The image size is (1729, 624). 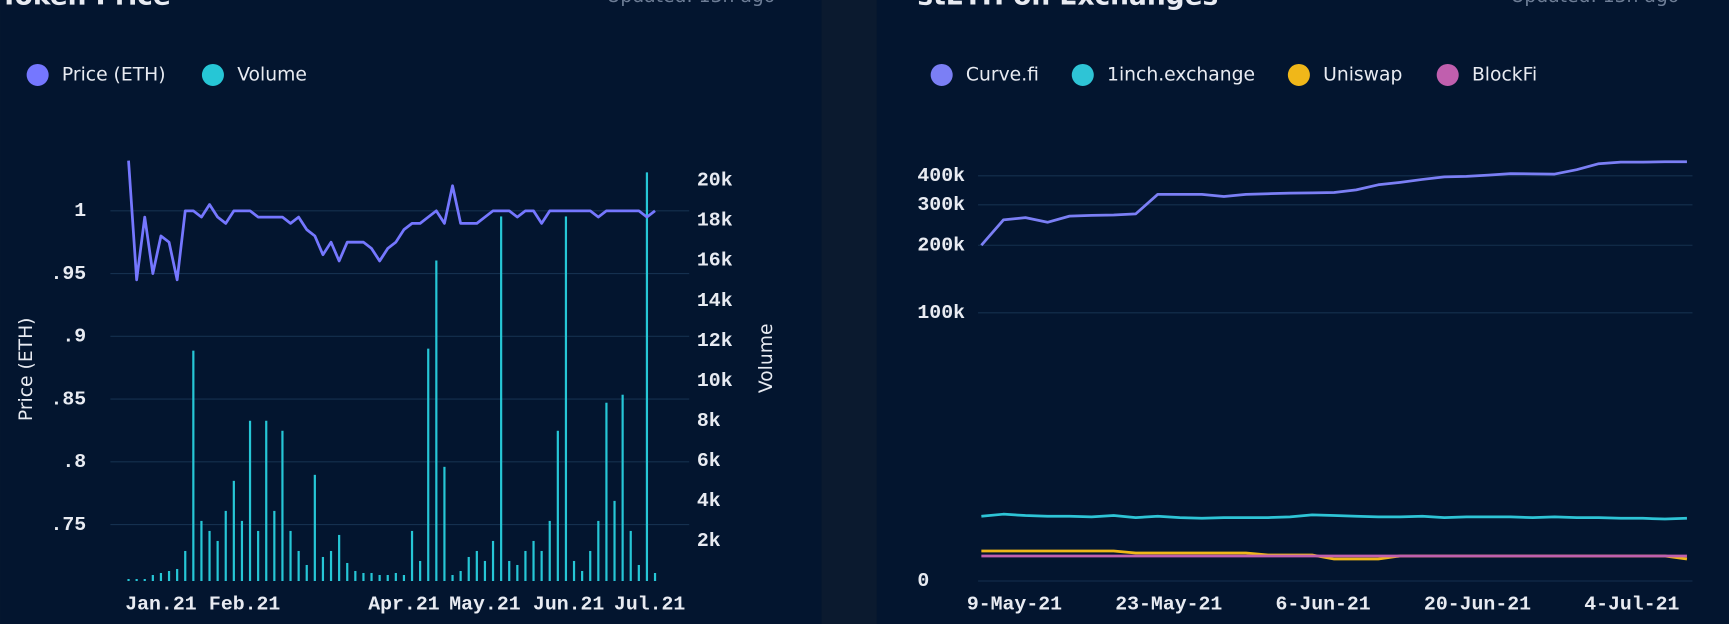 What do you see at coordinates (80, 210) in the screenshot?
I see `y-tick-label: 1` at bounding box center [80, 210].